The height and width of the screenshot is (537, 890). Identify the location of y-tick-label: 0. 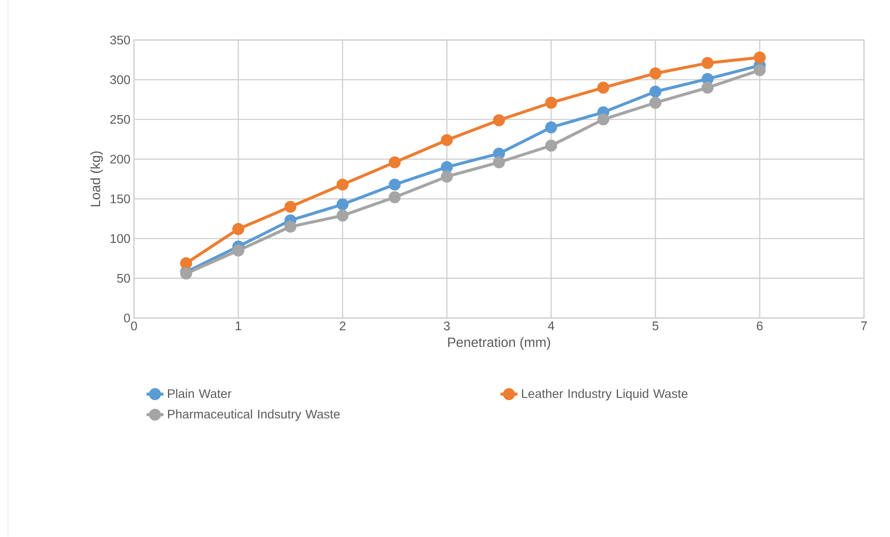
(127, 318).